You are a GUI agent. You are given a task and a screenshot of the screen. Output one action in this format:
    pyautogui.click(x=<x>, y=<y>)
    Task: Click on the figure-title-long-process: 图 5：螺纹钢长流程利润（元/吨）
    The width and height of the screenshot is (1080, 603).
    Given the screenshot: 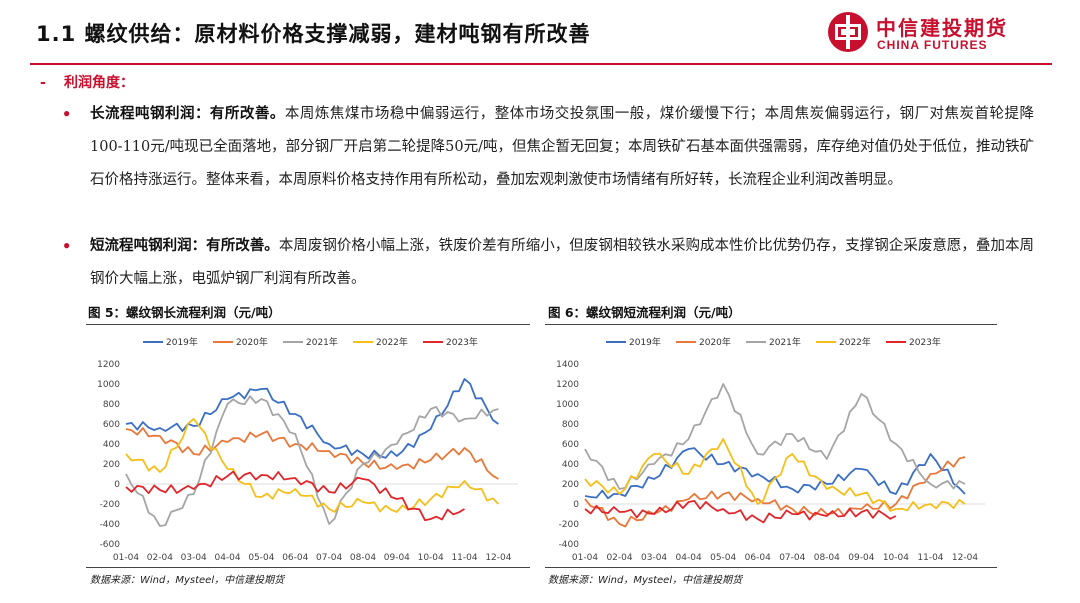 What is the action you would take?
    pyautogui.click(x=184, y=312)
    